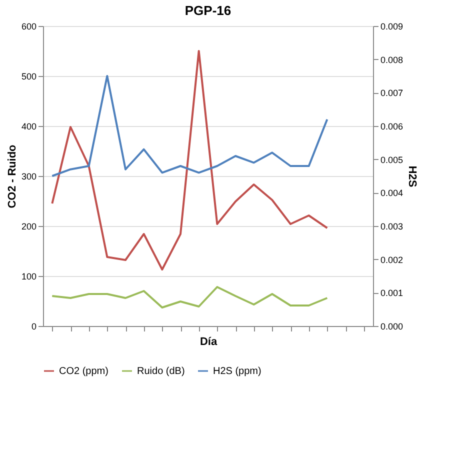 This screenshot has height=457, width=467. What do you see at coordinates (28, 77) in the screenshot?
I see `y-tick-label: 500` at bounding box center [28, 77].